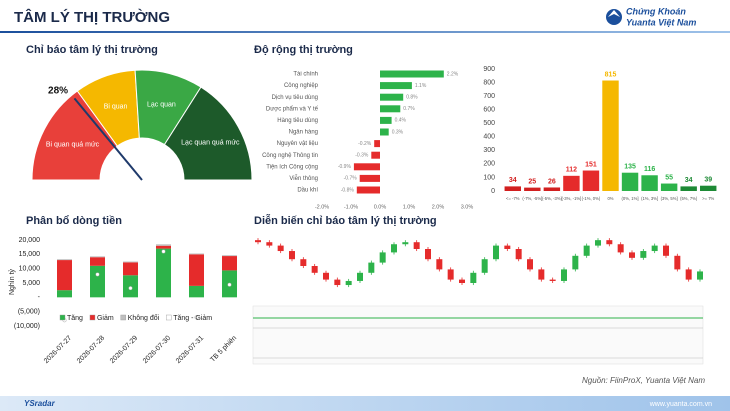  I want to click on value-label: 0.7%, so click(409, 109).